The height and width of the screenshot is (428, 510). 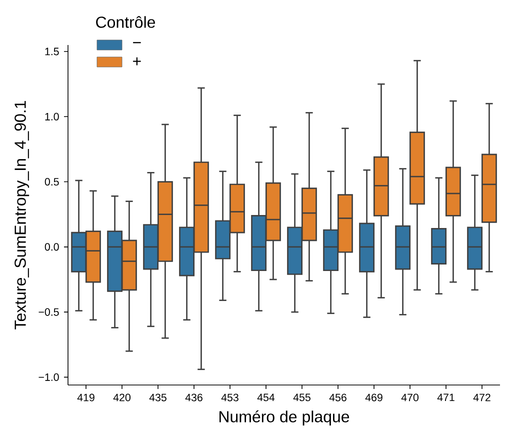 I want to click on x-tick-label: 453, so click(x=229, y=398).